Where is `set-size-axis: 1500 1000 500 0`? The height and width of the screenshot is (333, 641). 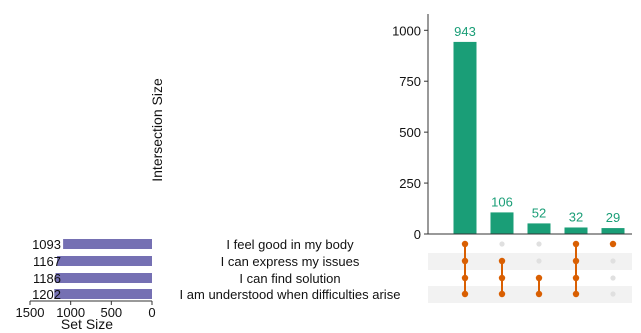 set-size-axis: 1500 1000 500 0 is located at coordinates (86, 310).